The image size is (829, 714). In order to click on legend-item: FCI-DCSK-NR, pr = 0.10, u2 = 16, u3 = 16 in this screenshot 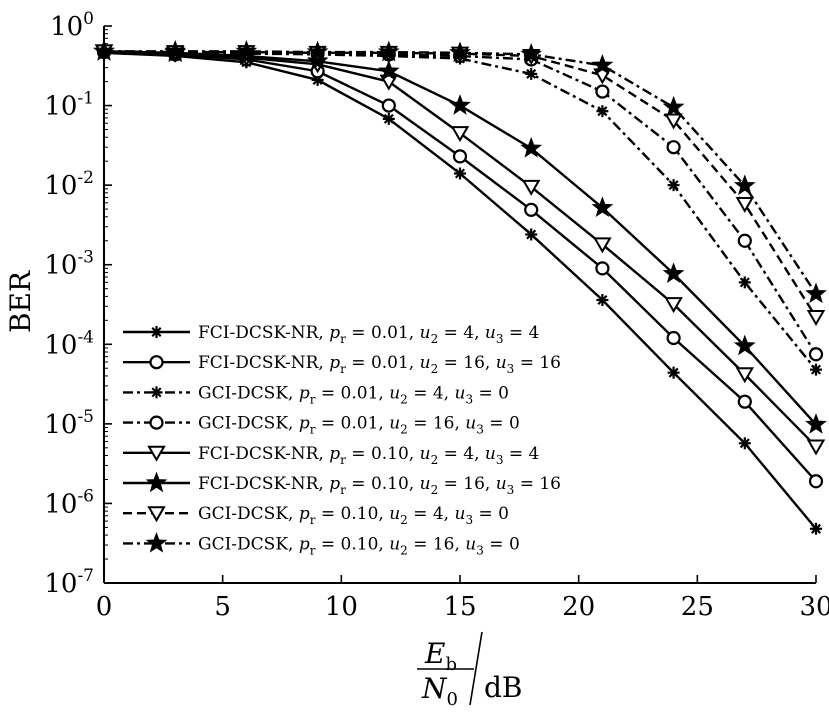, I will do `click(342, 484)`.